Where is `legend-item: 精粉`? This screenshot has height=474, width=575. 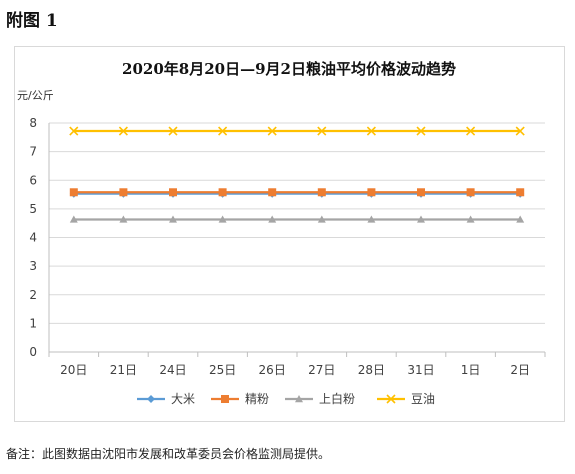
legend-item: 精粉 is located at coordinates (240, 399).